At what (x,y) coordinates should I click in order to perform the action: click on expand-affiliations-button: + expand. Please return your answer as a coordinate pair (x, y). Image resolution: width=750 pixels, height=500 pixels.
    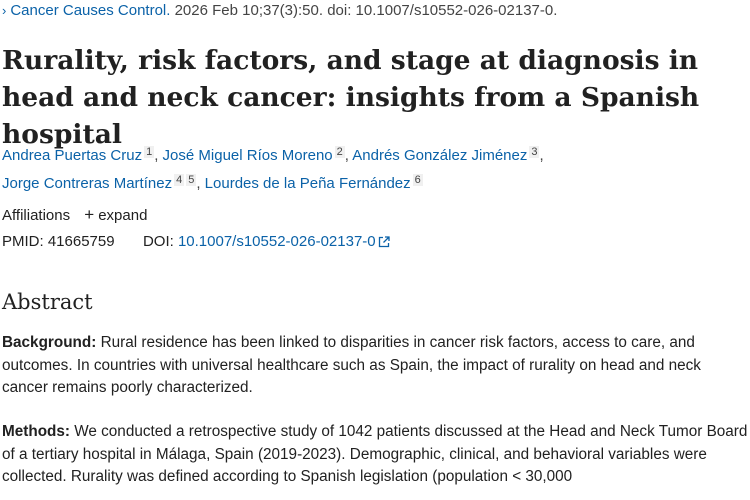
    Looking at the image, I should click on (116, 214).